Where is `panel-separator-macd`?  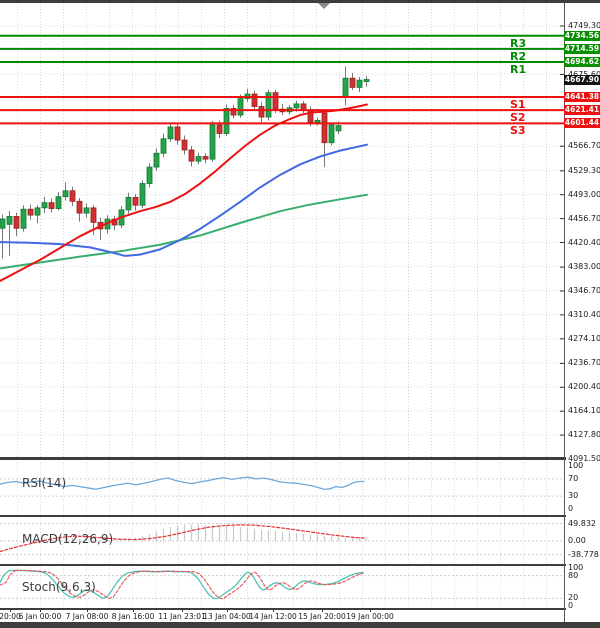
panel-separator-macd is located at coordinates (283, 515).